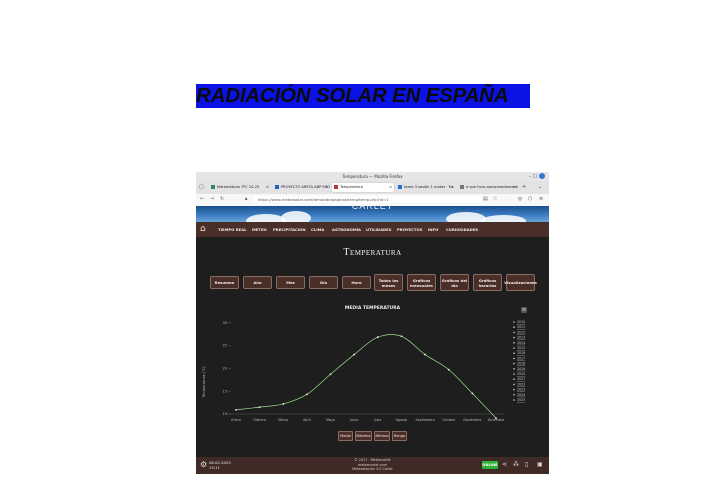 This screenshot has height=478, width=710. I want to click on minimize-icon: –, so click(530, 176).